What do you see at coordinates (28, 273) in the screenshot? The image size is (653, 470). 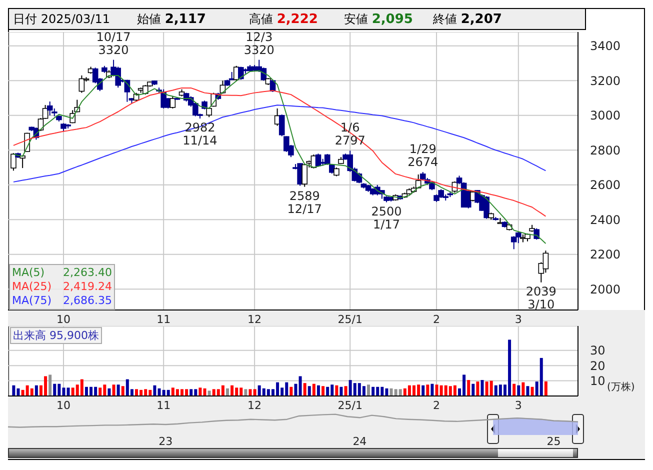 I see `text: MA(5)` at bounding box center [28, 273].